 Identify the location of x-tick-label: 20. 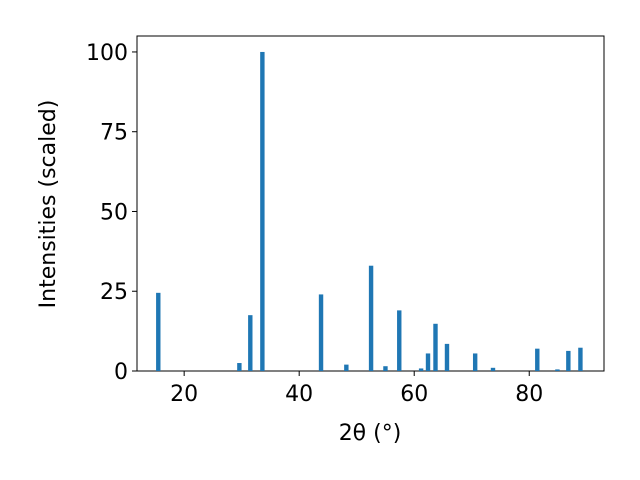
(184, 394).